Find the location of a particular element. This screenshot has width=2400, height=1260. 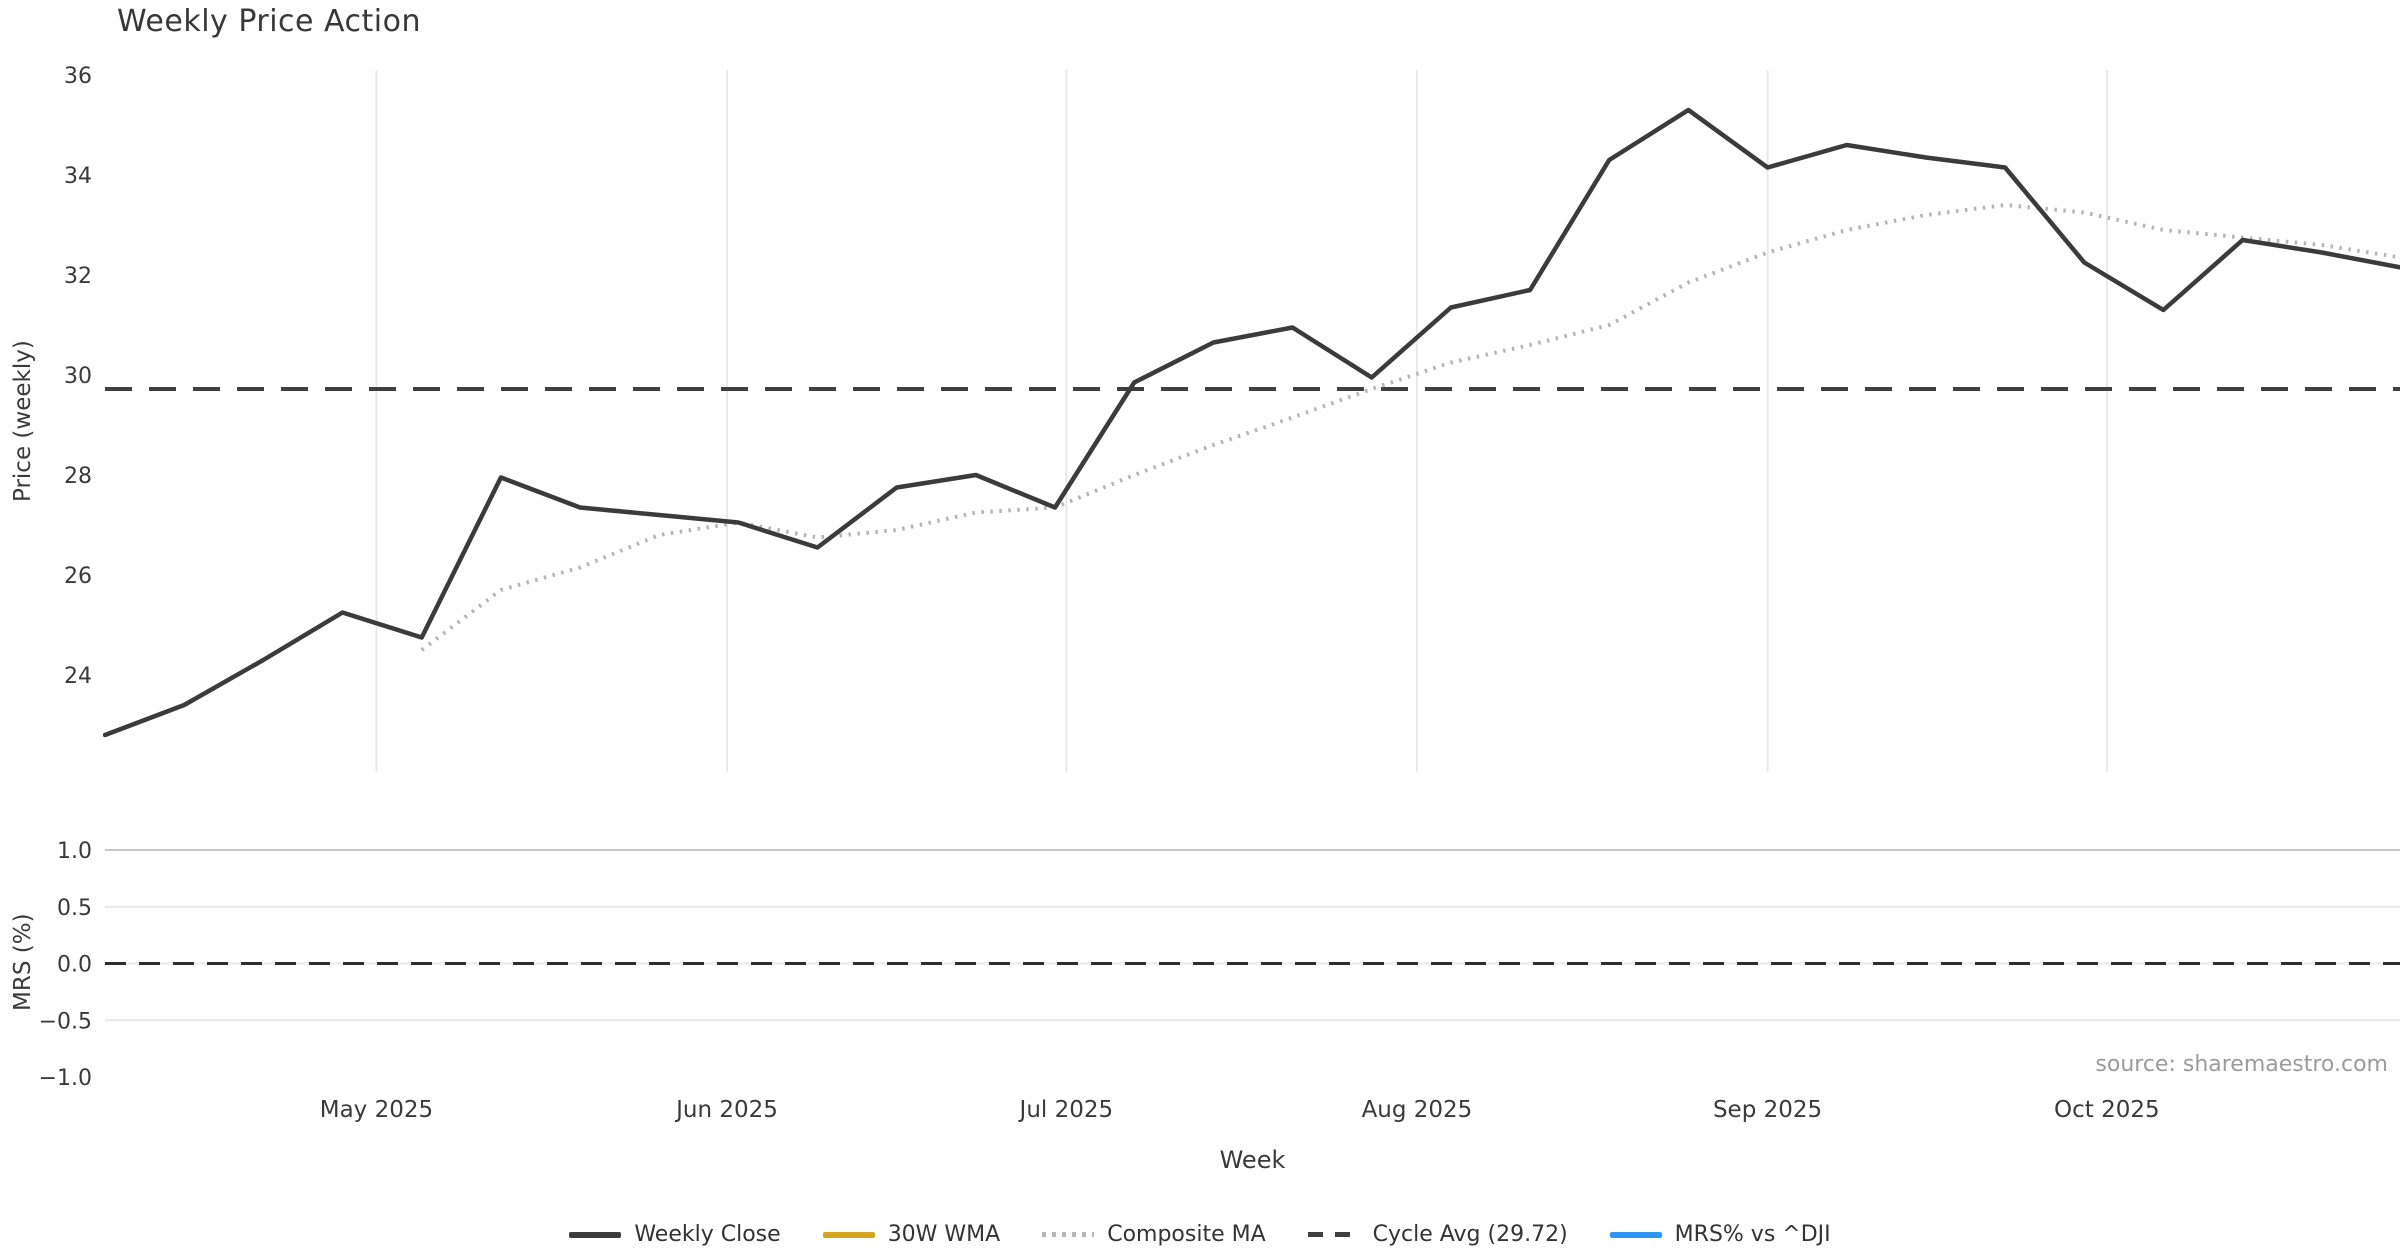

month-tick-label: Sep 2025 is located at coordinates (1767, 1110).